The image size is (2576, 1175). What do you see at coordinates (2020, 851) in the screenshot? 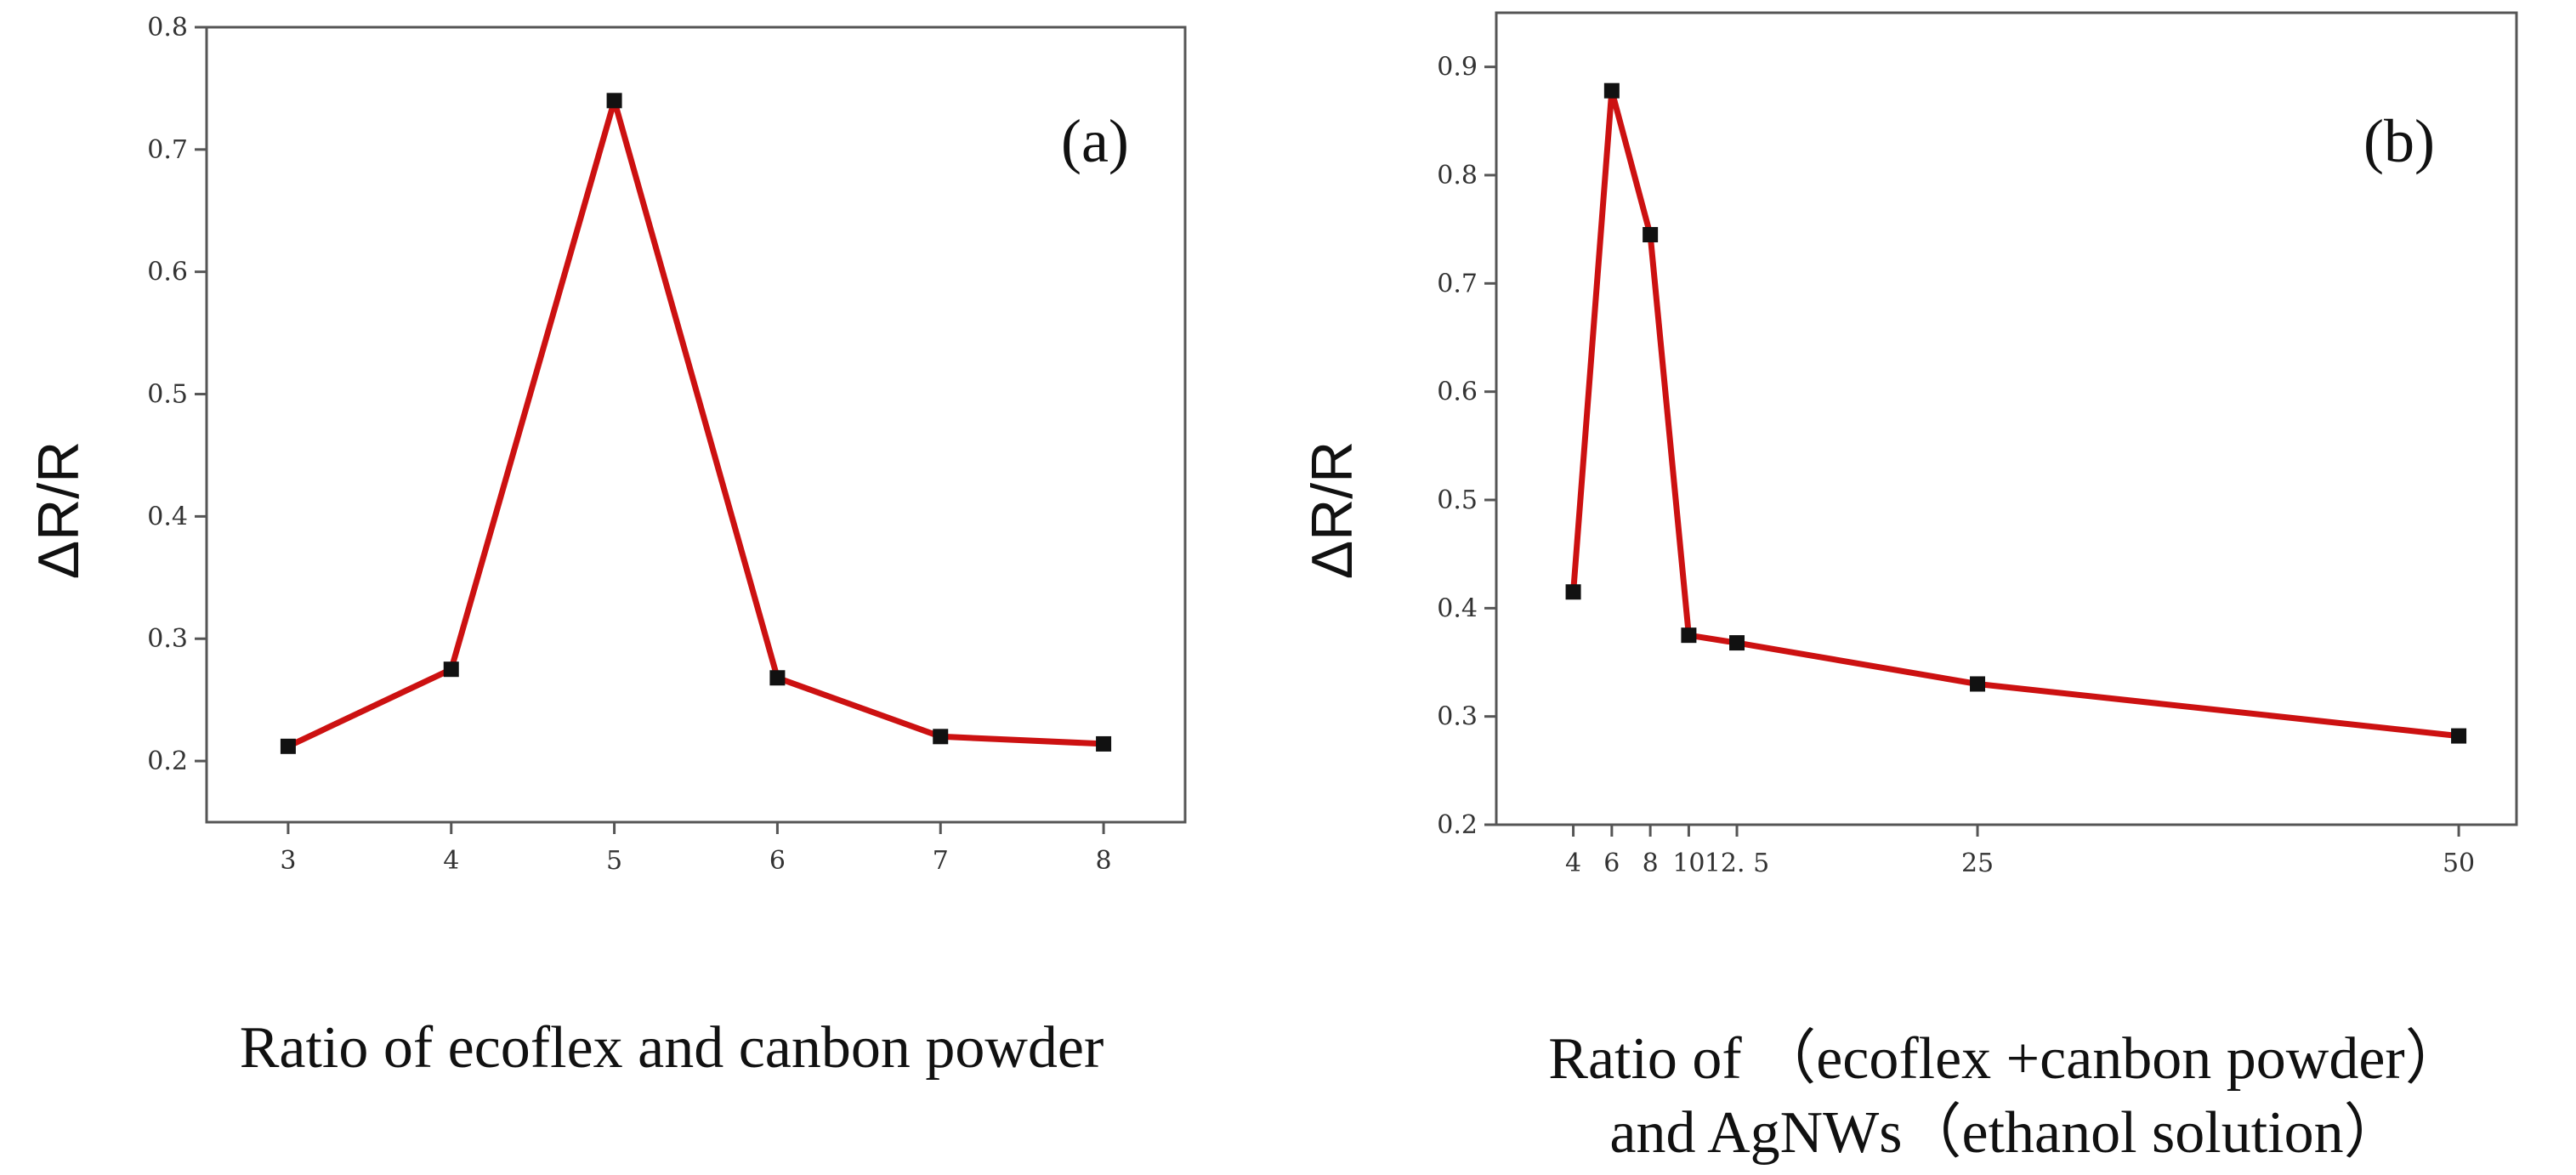
I see `x-axis-ticks-b: 4 6 8 10 12. 5 25 50` at bounding box center [2020, 851].